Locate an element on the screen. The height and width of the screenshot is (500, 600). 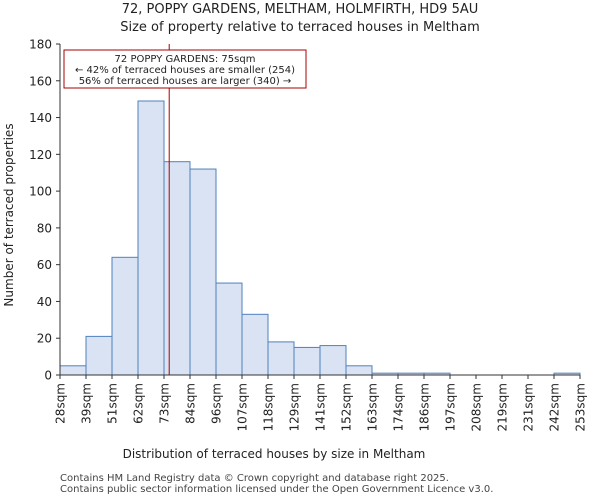
y-tick-label-120: 120 is located at coordinates (40, 155).